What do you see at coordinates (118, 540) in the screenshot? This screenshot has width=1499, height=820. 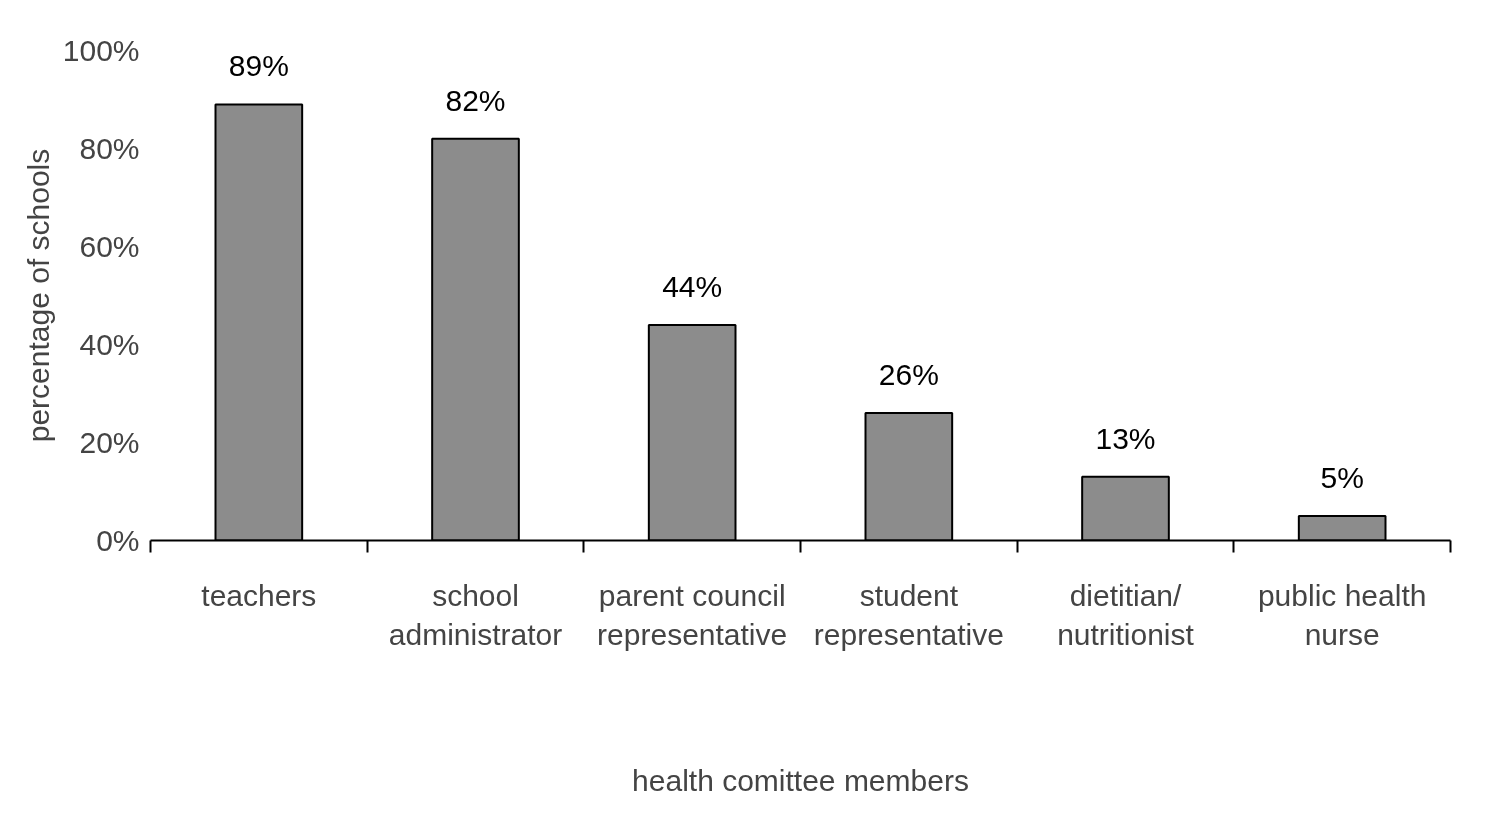 I see `y-tick-label: 0%` at bounding box center [118, 540].